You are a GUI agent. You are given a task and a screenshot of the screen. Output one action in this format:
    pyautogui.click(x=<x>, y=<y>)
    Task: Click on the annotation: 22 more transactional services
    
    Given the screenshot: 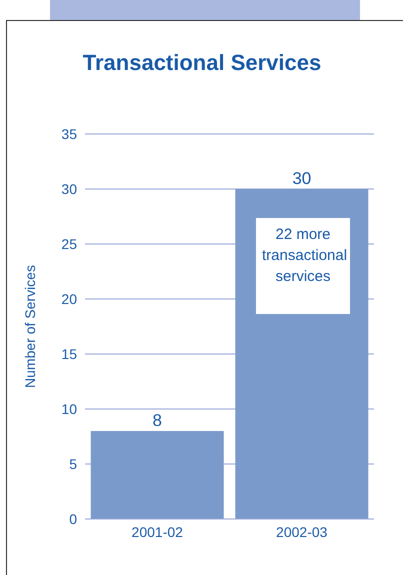 What is the action you would take?
    pyautogui.click(x=305, y=256)
    